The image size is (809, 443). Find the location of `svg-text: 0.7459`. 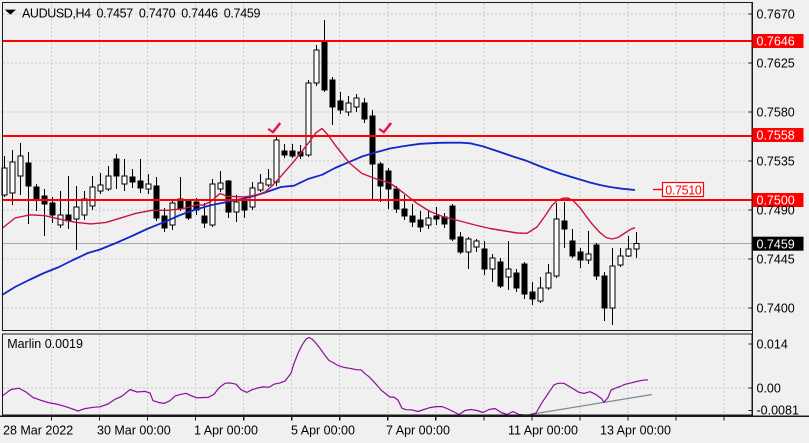

svg-text: 0.7459 is located at coordinates (776, 244).